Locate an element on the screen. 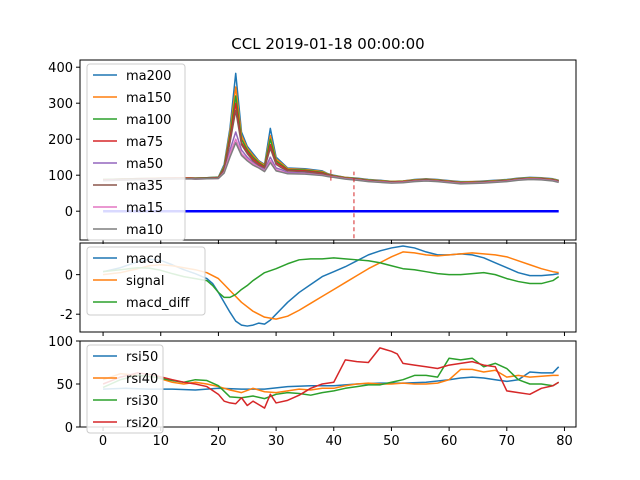 Image resolution: width=640 pixels, height=480 pixels. legend-label-signal: signal is located at coordinates (145, 281).